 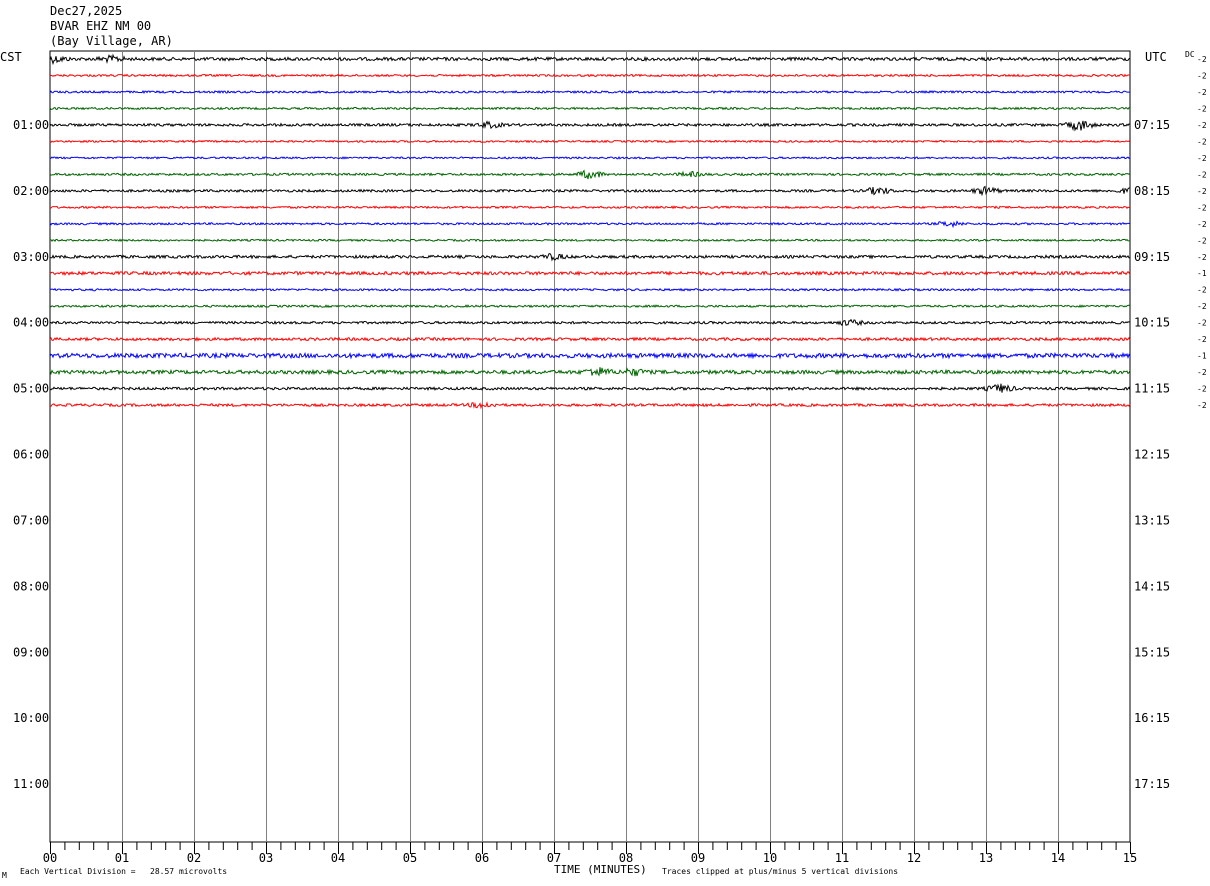 What do you see at coordinates (266, 858) in the screenshot?
I see `x-tick-label: 03` at bounding box center [266, 858].